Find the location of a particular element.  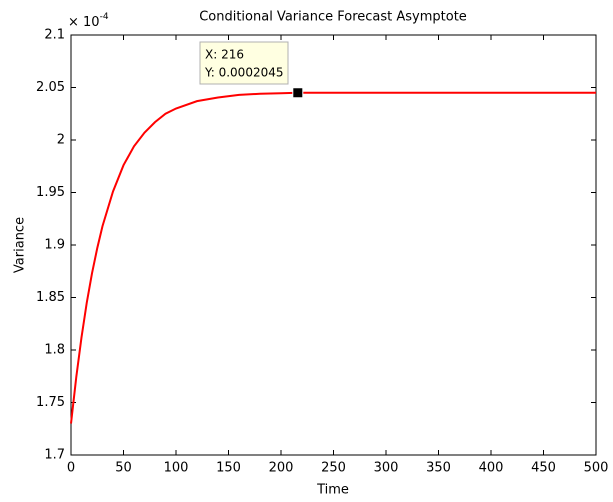

y-tick-label: 1.8 is located at coordinates (54, 350).